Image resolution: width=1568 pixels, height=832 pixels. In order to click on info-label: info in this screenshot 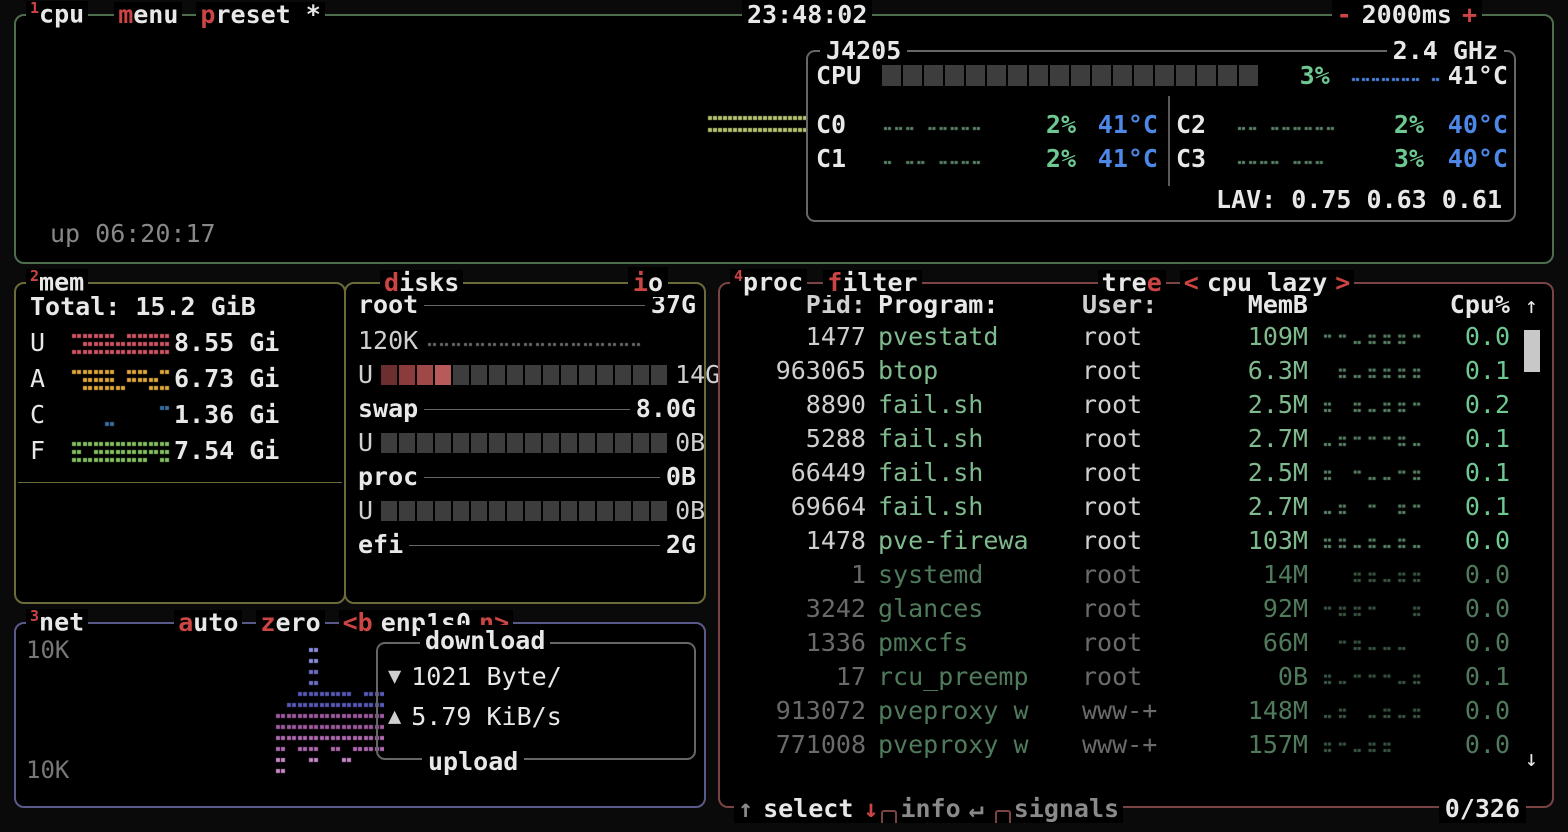, I will do `click(930, 808)`.